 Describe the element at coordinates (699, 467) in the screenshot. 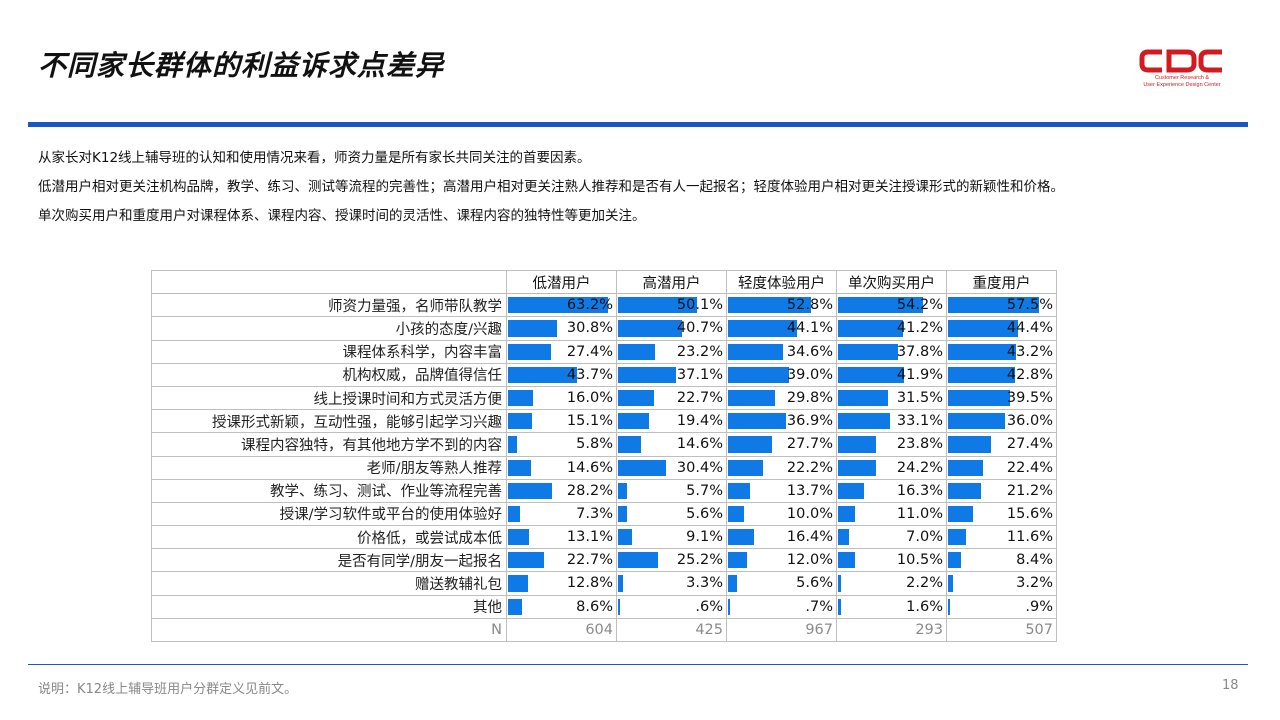

I see `data-label: 30.4%` at that location.